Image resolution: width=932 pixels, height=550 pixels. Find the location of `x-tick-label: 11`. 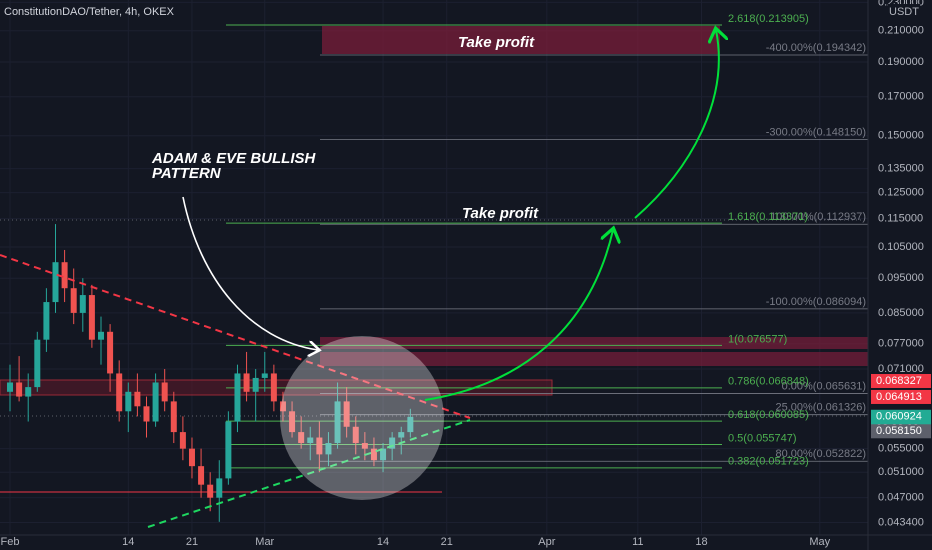

x-tick-label: 11 is located at coordinates (637, 542).